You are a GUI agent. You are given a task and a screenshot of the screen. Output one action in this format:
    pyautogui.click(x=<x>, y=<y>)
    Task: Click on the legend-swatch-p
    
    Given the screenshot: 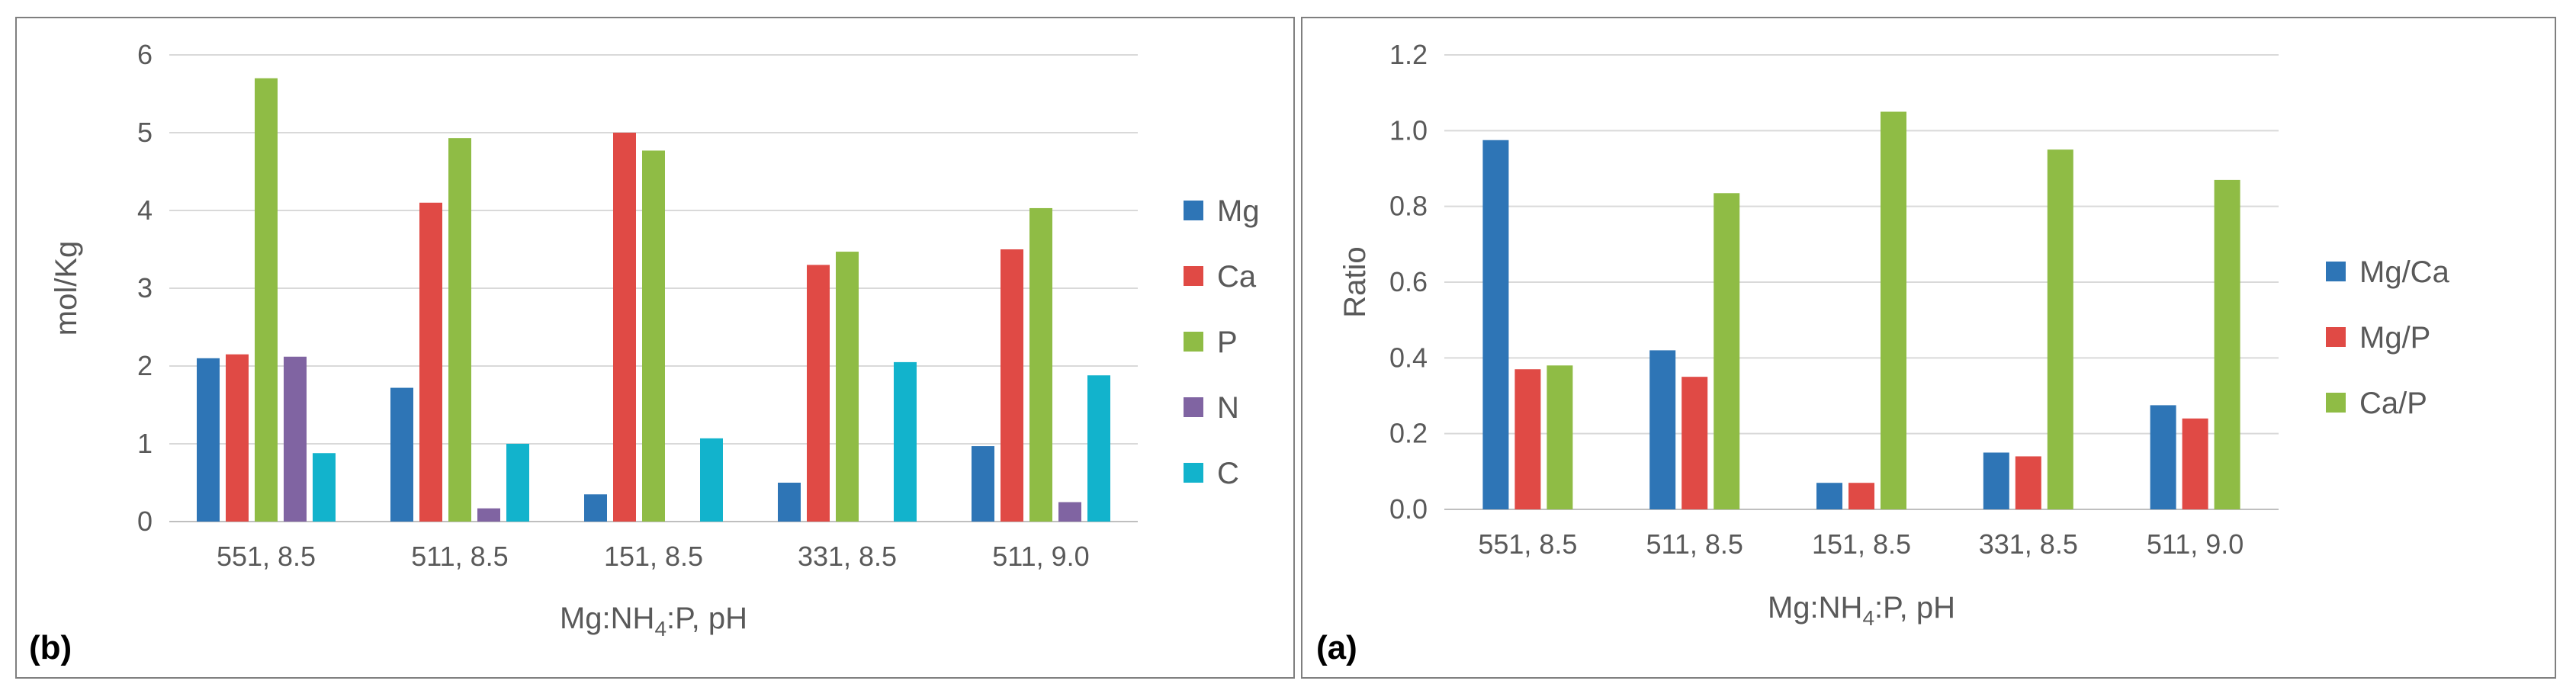 What is the action you would take?
    pyautogui.click(x=1193, y=342)
    